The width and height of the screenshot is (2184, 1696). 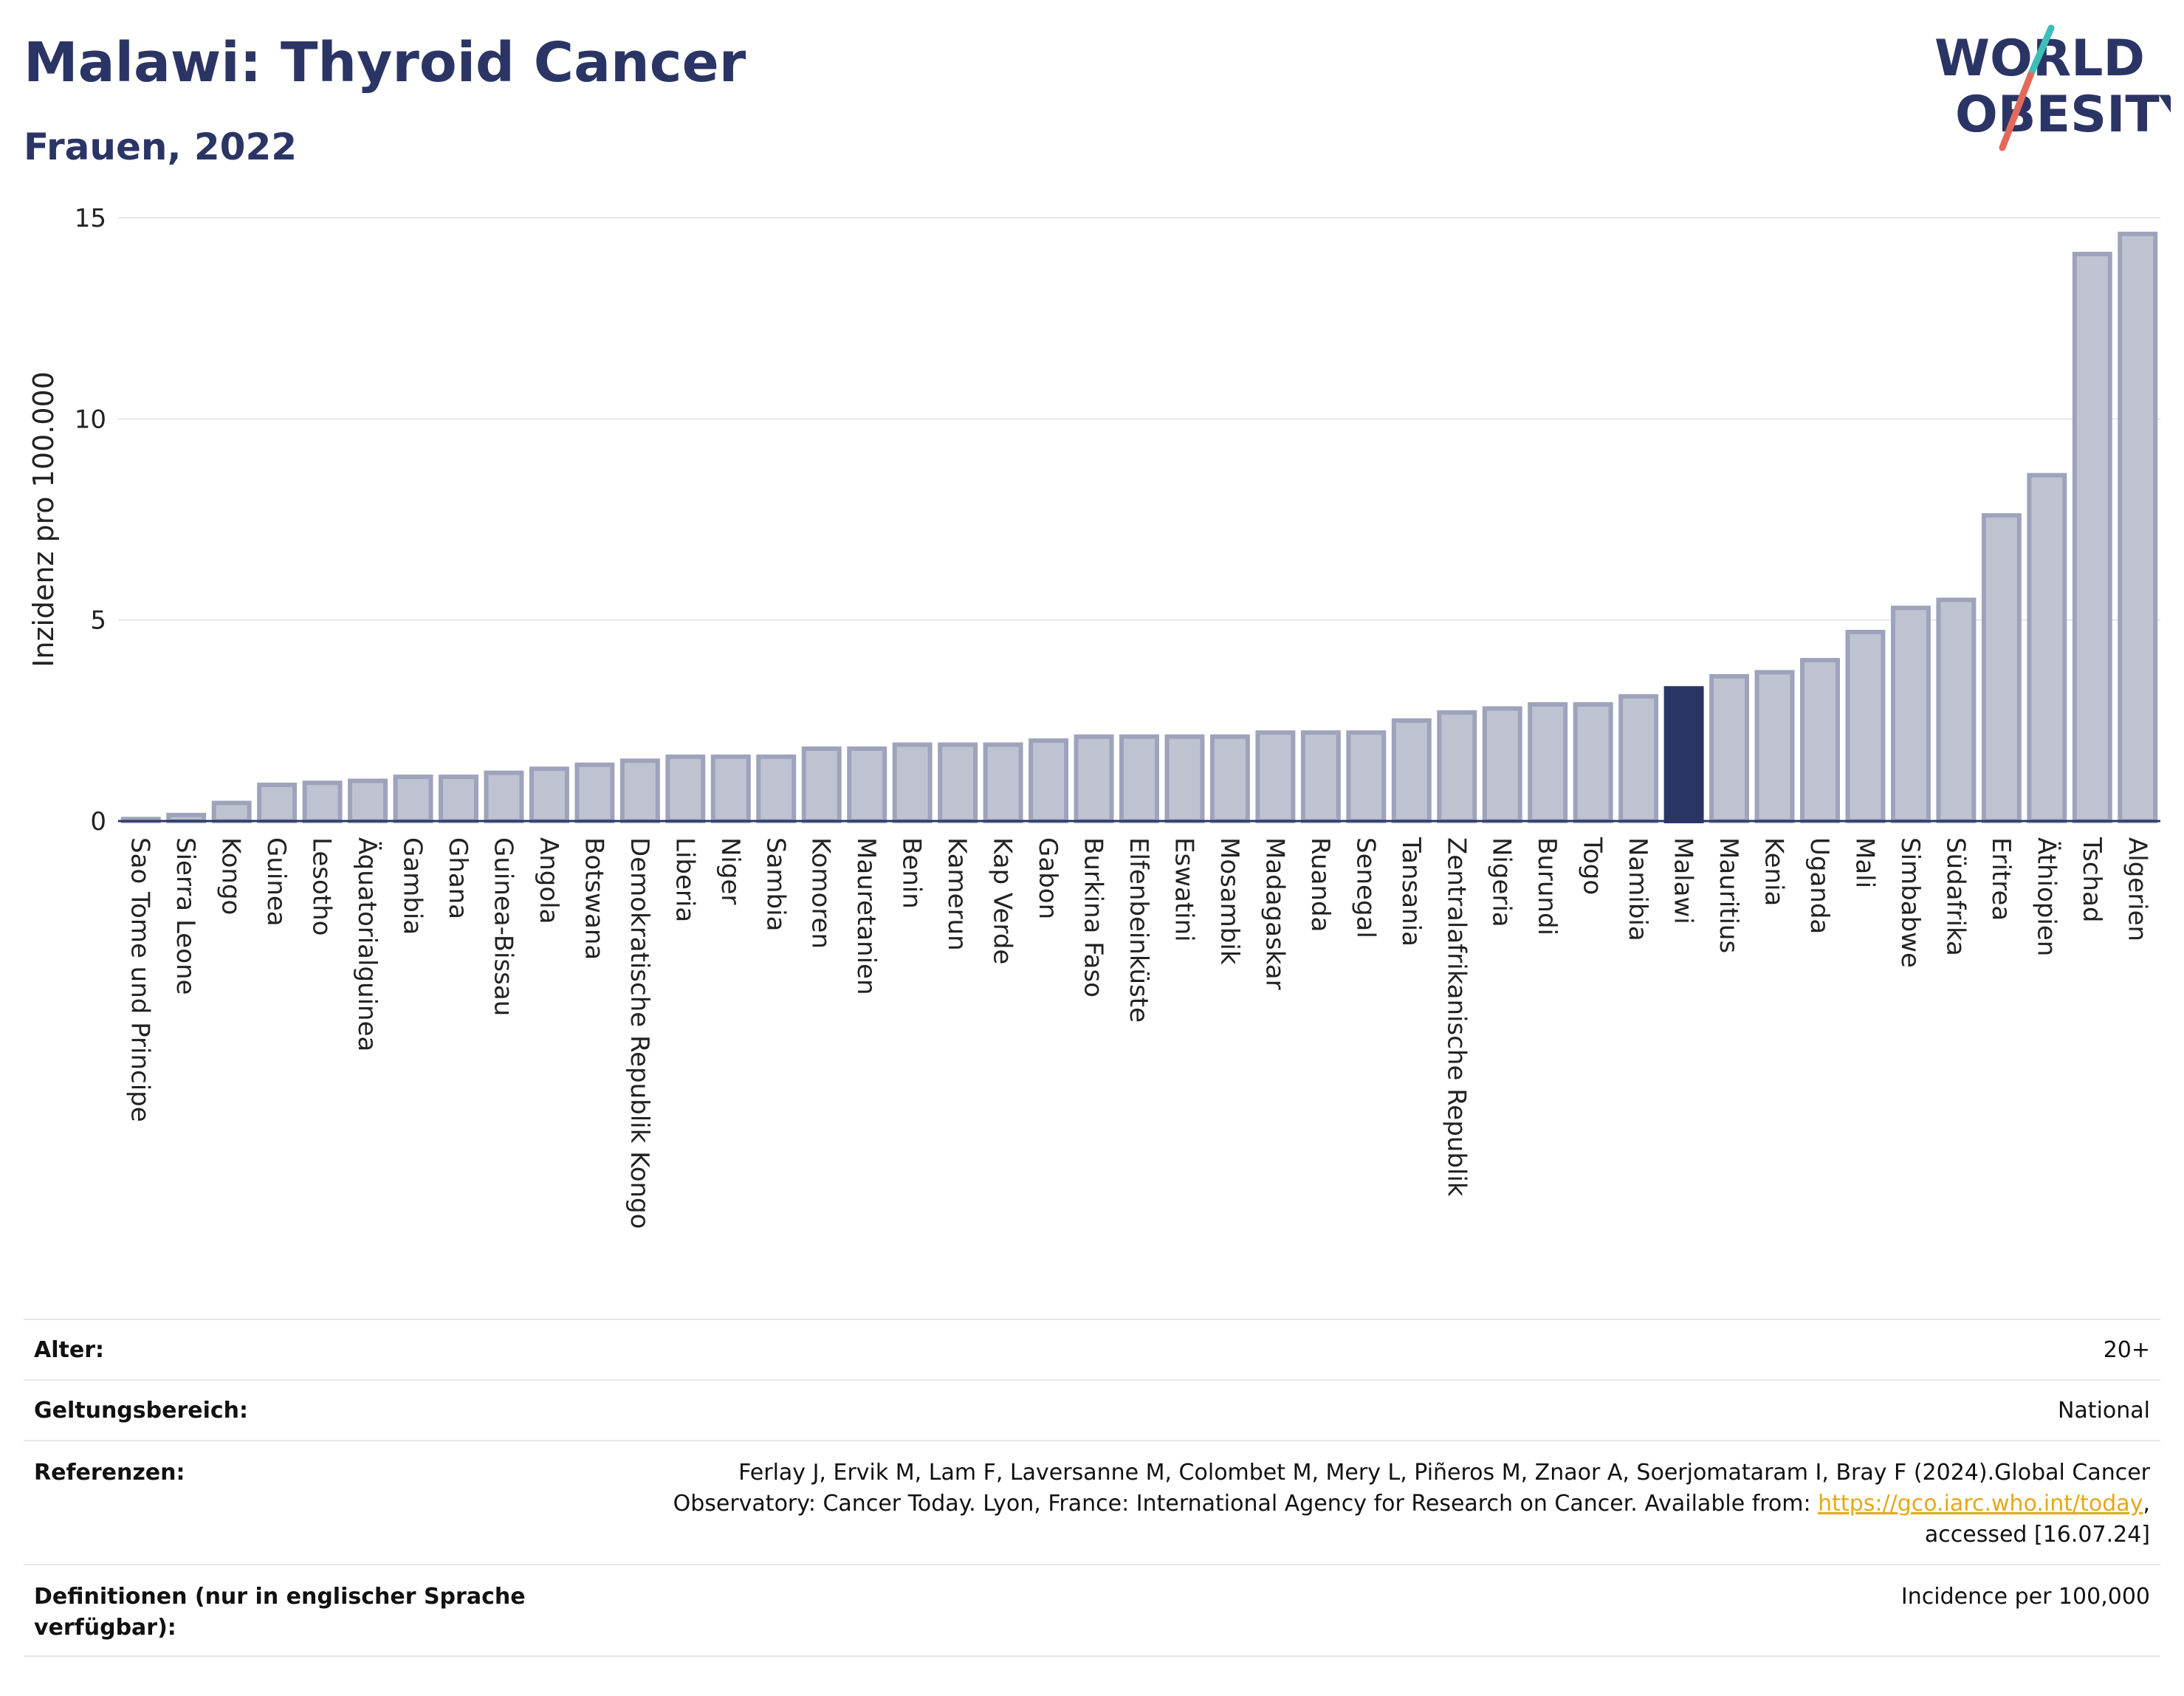 I want to click on meta-label-references: Referenzen:, so click(x=110, y=1473).